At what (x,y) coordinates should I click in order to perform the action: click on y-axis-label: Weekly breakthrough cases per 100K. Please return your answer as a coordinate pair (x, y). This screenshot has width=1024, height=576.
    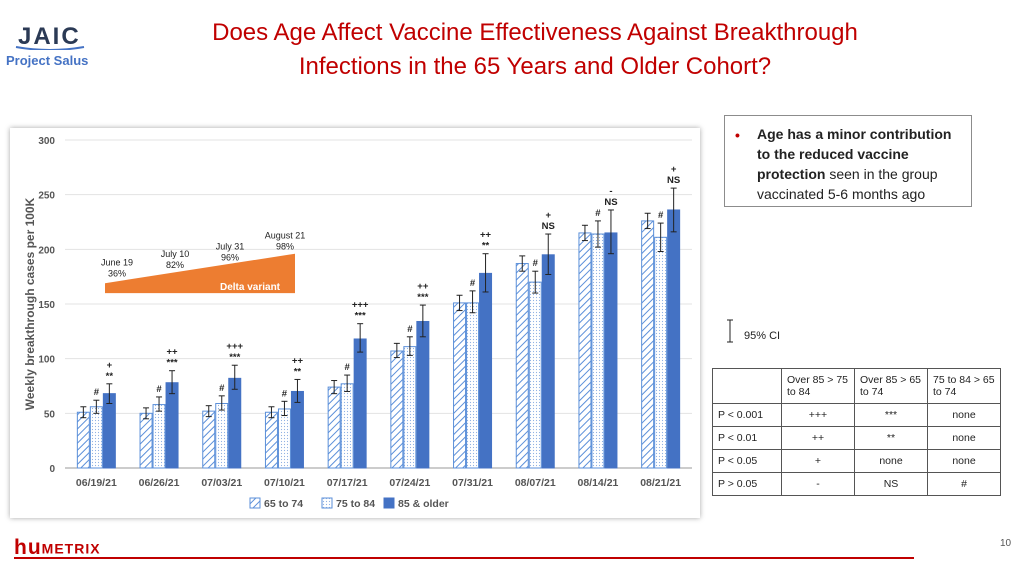
    Looking at the image, I should click on (30, 303).